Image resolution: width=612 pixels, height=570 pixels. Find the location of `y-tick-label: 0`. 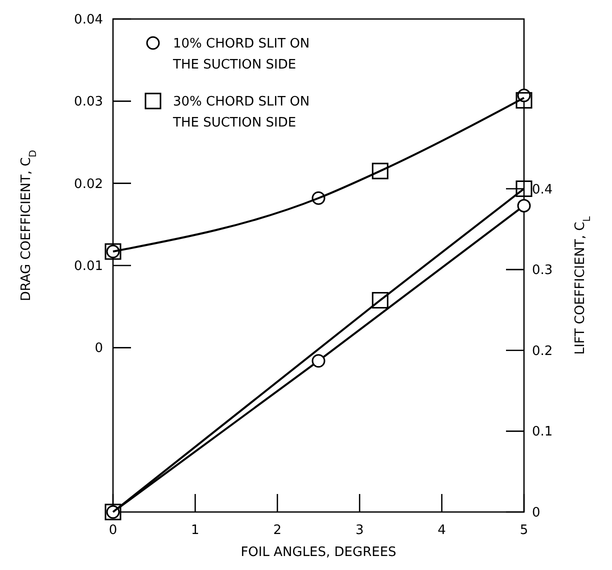

y-tick-label: 0 is located at coordinates (98, 348).